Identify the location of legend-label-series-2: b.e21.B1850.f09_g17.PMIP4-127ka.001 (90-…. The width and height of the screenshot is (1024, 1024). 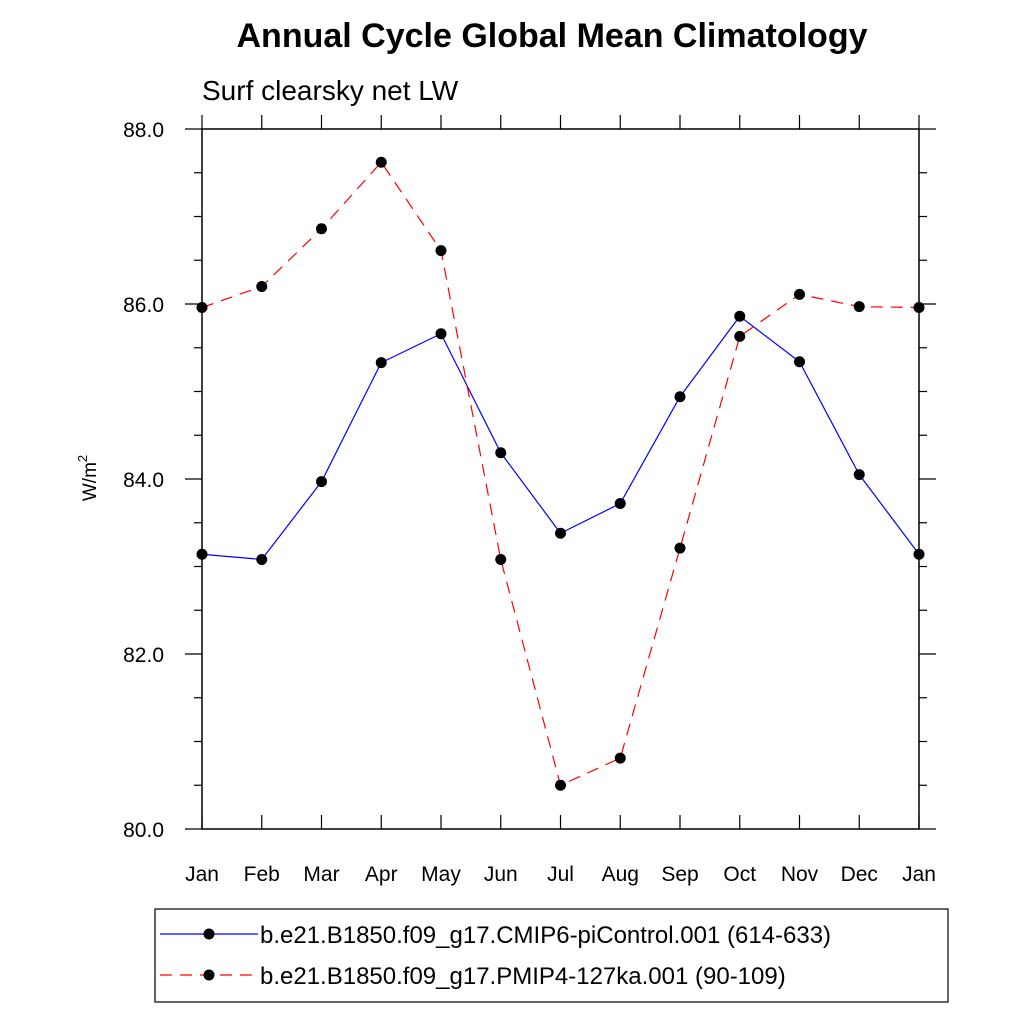
(523, 976).